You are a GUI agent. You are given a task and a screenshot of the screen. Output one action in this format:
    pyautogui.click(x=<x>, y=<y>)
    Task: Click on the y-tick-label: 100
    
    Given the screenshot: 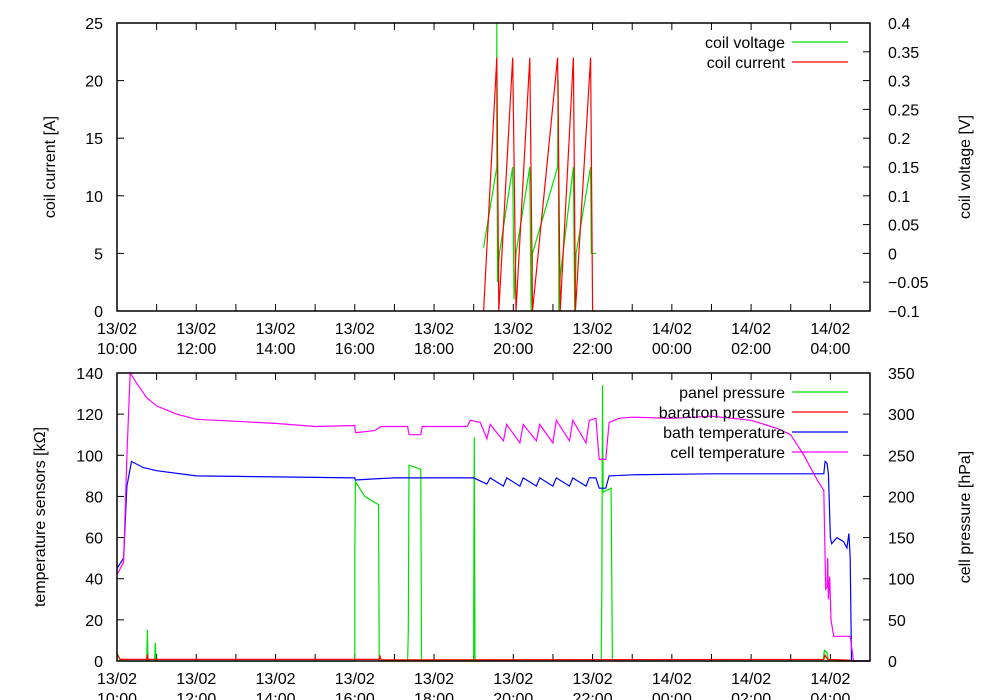 What is the action you would take?
    pyautogui.click(x=89, y=456)
    